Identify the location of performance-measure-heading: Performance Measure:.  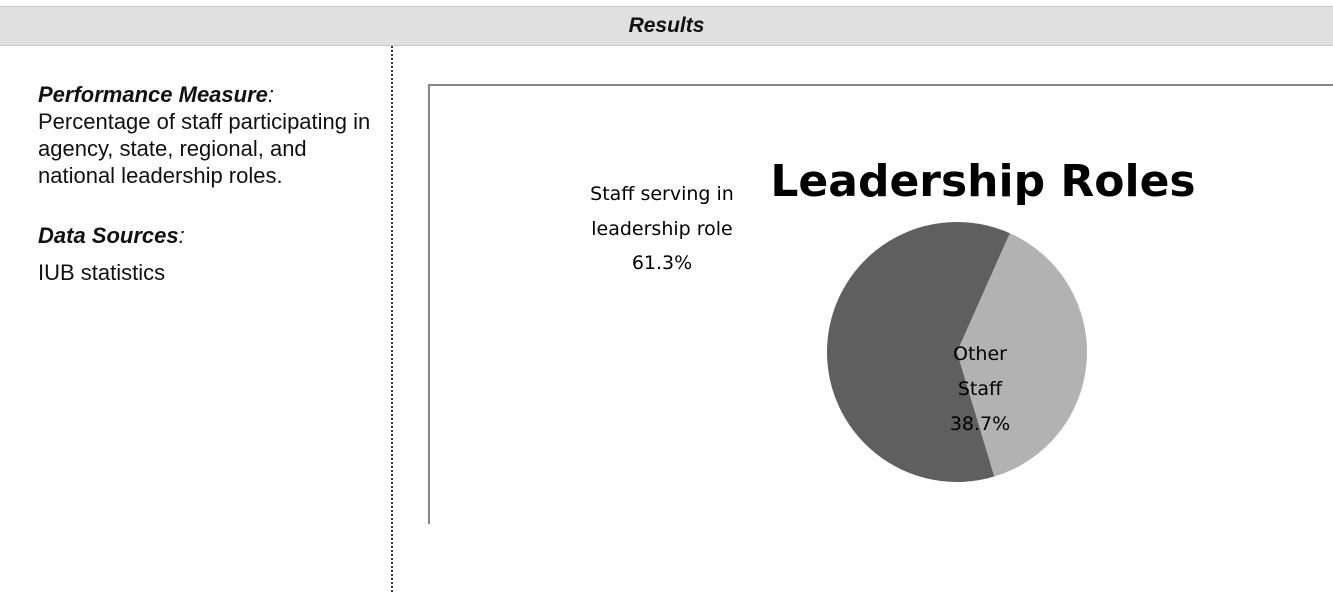
(208, 95).